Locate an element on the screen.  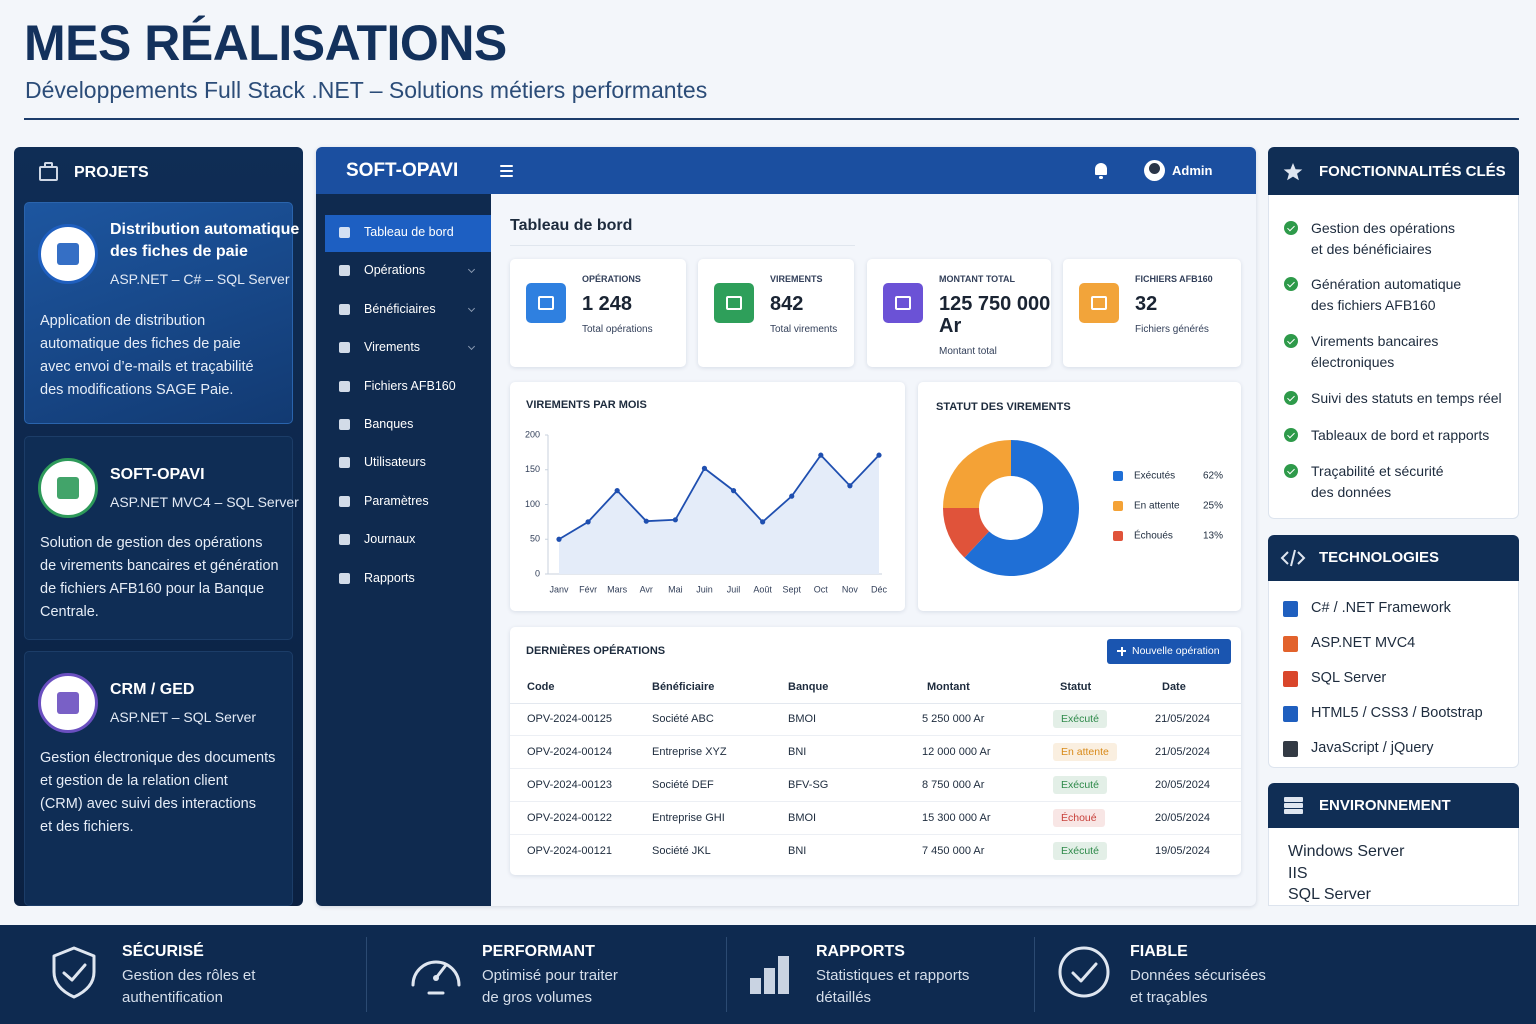
feature-item: et des bénéficiaires is located at coordinates (1371, 249).